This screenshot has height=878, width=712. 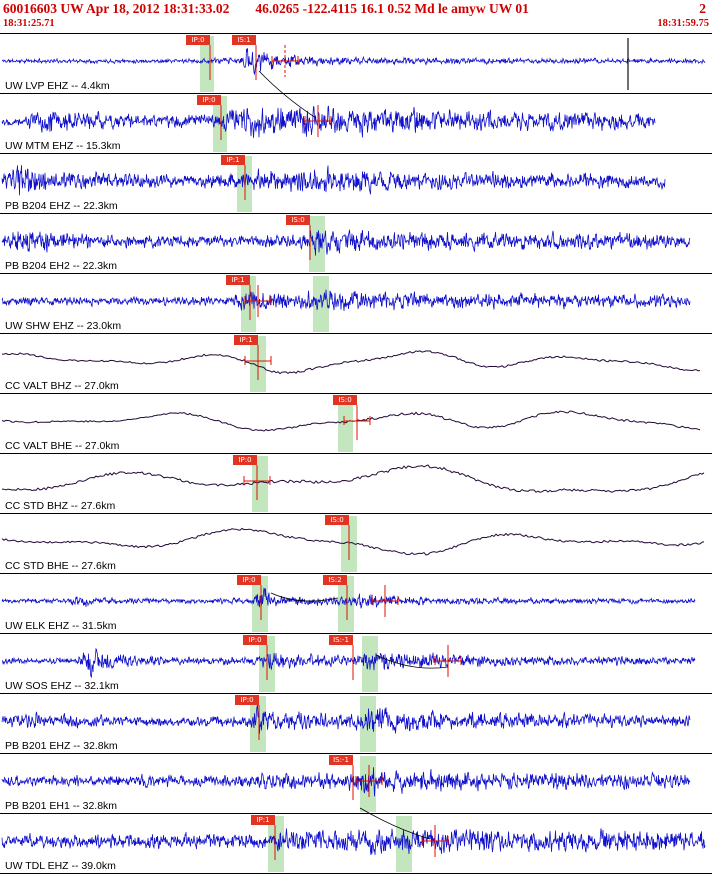 What do you see at coordinates (60, 506) in the screenshot?
I see `trace-label: CC STD BHZ -- 27.6km` at bounding box center [60, 506].